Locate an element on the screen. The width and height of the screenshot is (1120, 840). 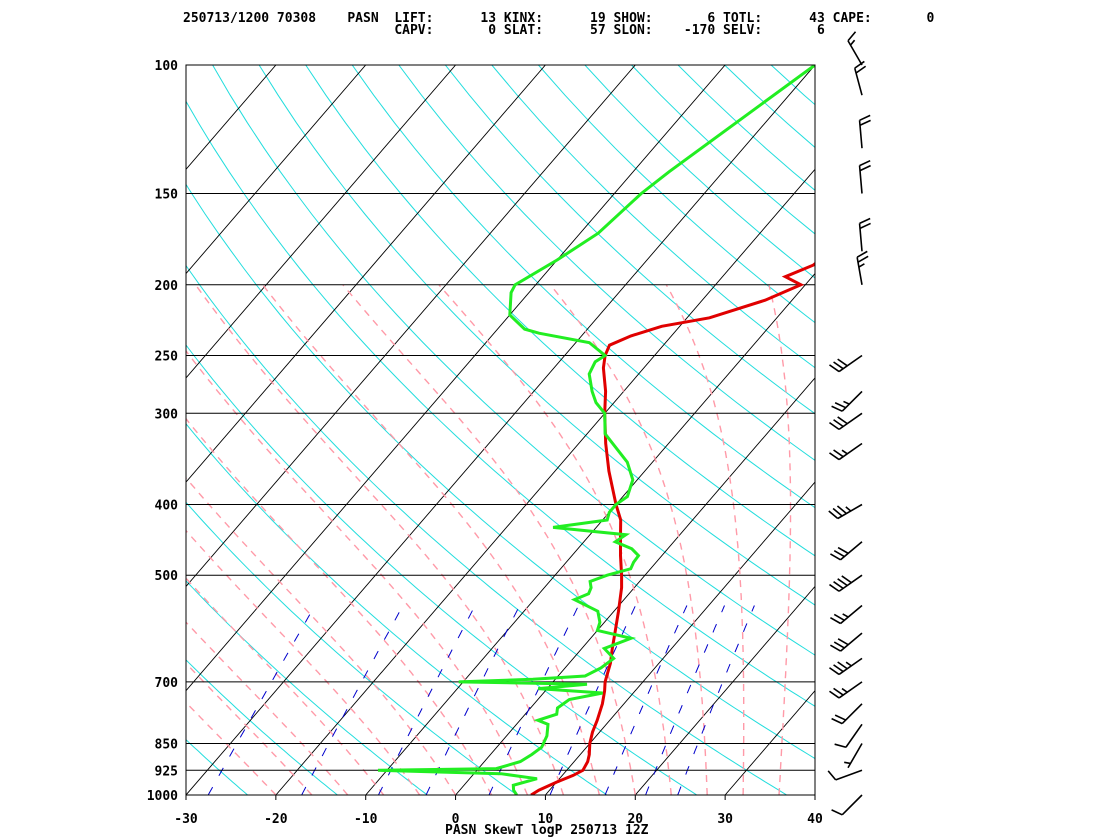
chart-caption: PASN SkewT logP 250713 12Z is located at coordinates (547, 830).